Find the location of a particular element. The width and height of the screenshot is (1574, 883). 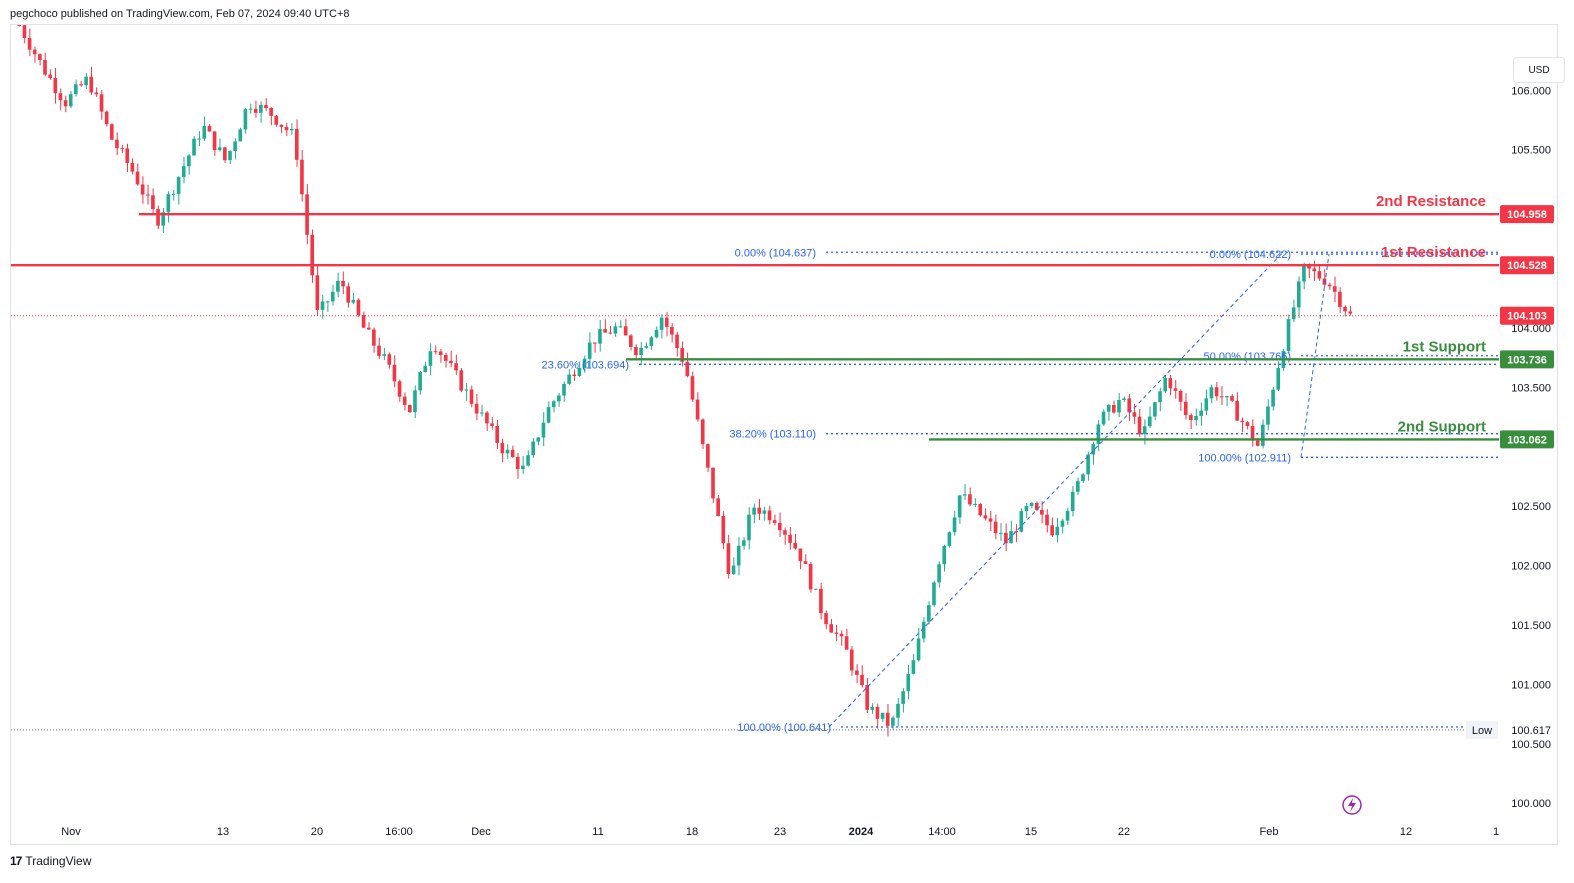

currency-button: USD is located at coordinates (1539, 70).